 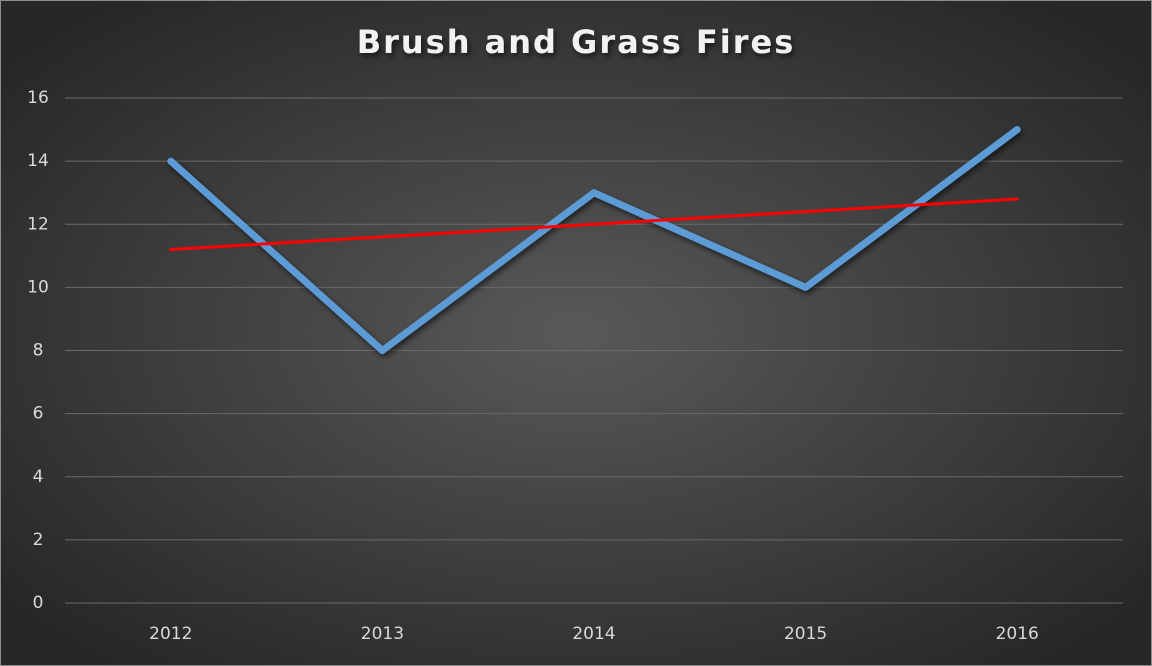 I want to click on trend-line, so click(x=594, y=224).